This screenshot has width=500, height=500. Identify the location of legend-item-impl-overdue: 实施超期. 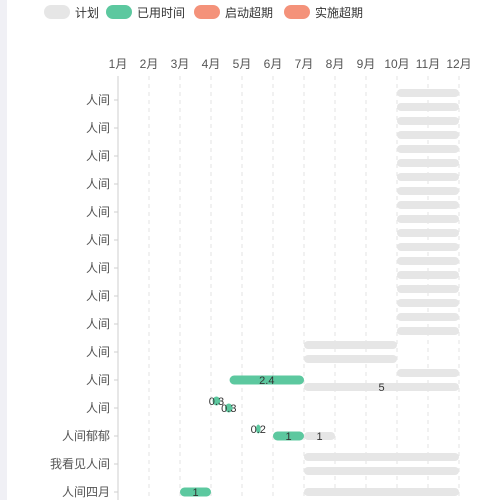
(323, 12).